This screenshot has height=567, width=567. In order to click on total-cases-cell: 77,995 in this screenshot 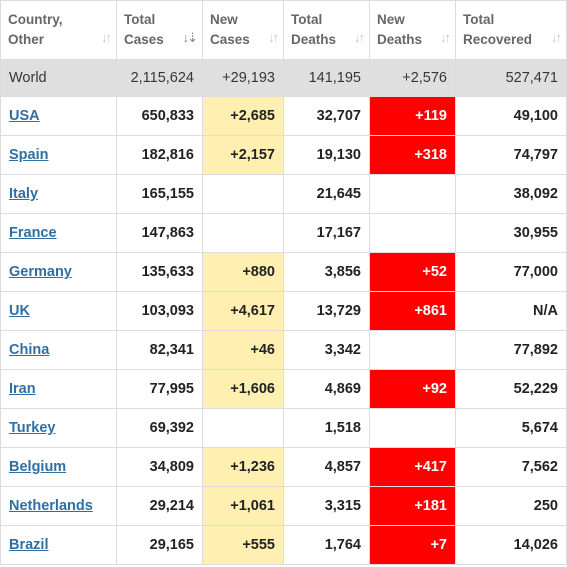, I will do `click(159, 389)`.